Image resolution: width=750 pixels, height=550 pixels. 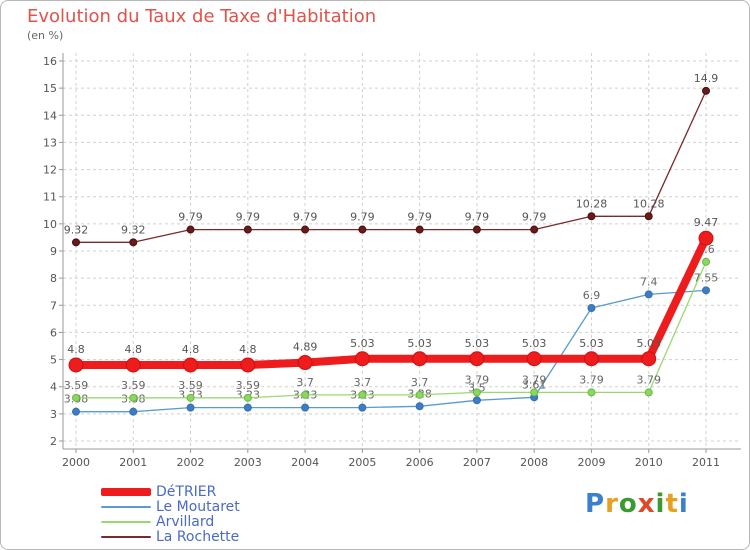 I want to click on x-tick-label: 2010, so click(x=649, y=462).